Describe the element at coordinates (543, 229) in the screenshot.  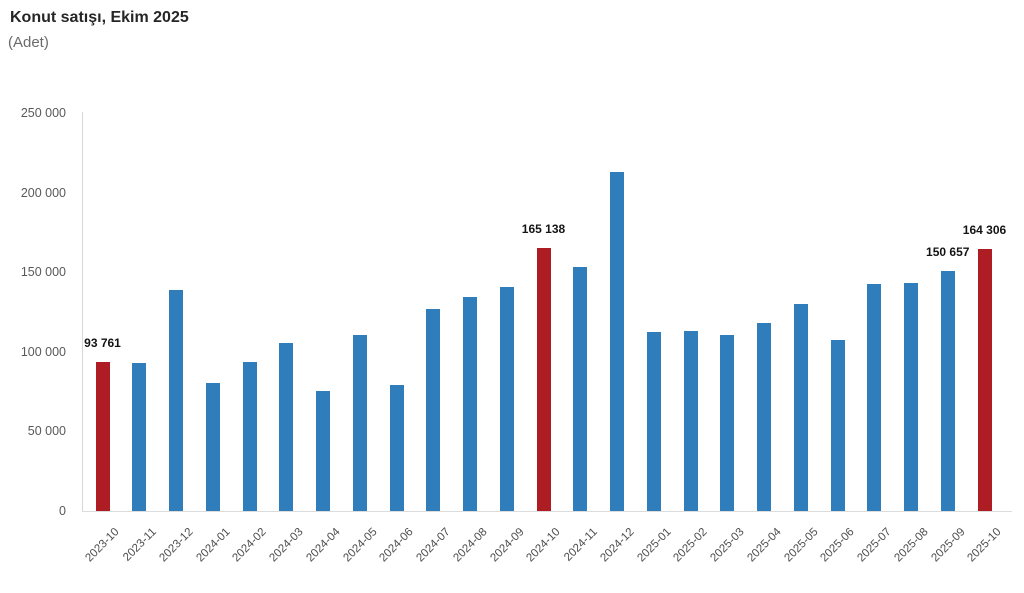
I see `bar-value-label: 165 138` at that location.